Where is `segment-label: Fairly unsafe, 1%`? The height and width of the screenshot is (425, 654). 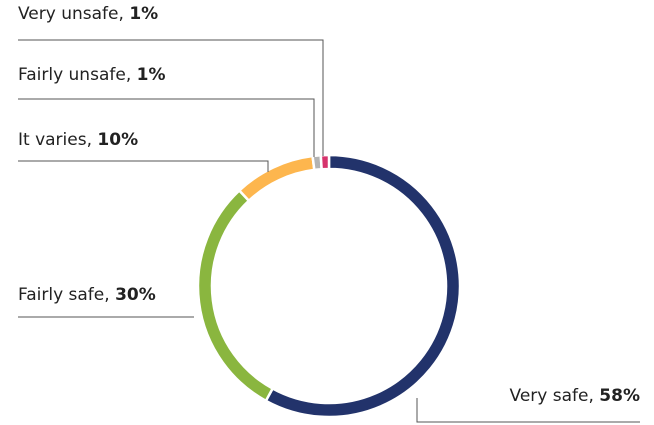
segment-label: Fairly unsafe, 1% is located at coordinates (92, 75).